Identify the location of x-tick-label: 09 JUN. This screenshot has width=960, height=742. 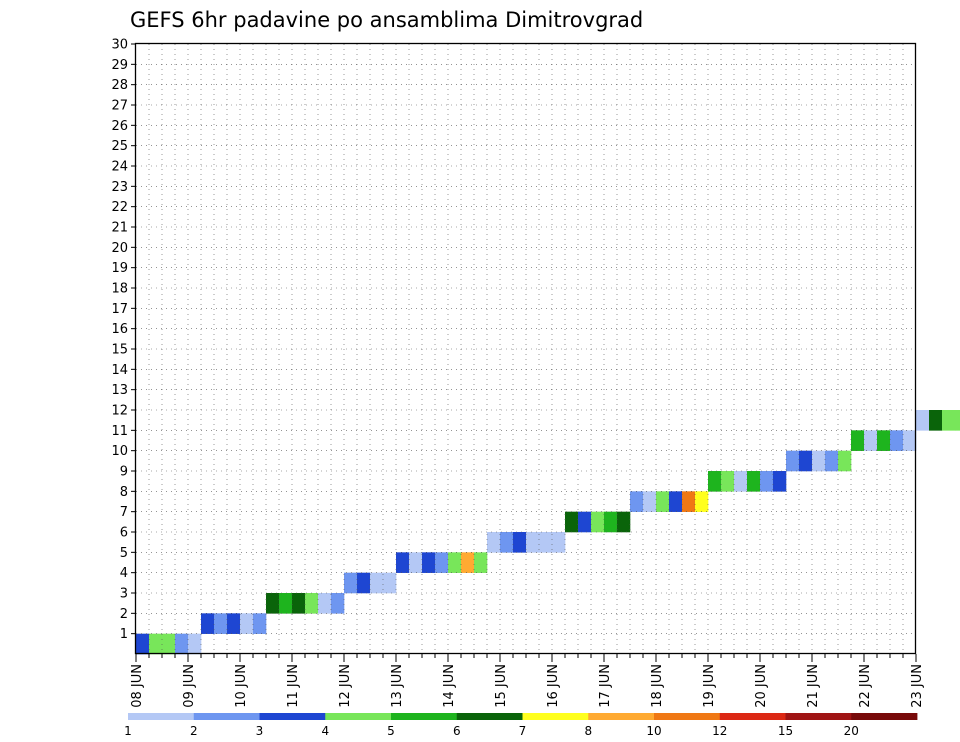
(189, 686).